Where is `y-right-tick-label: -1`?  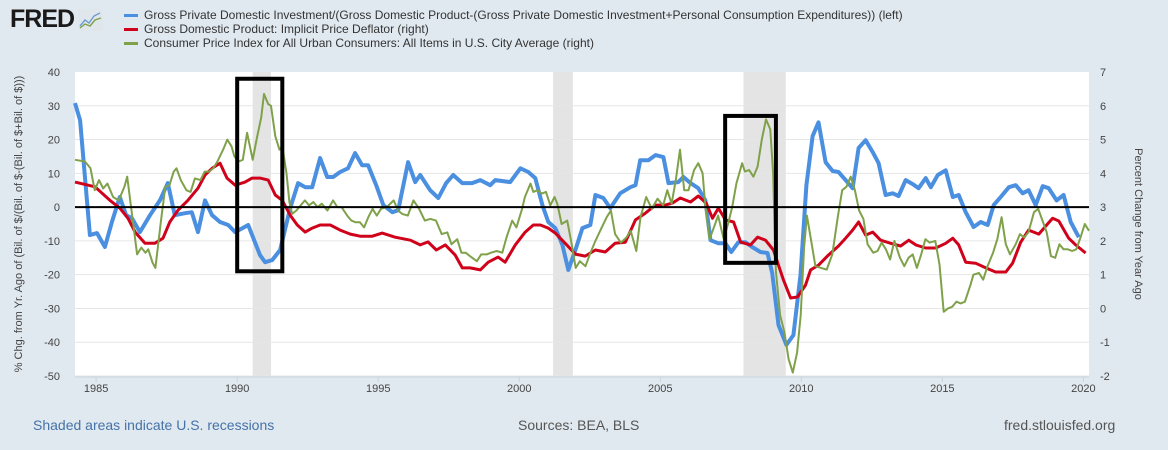 y-right-tick-label: -1 is located at coordinates (1105, 343).